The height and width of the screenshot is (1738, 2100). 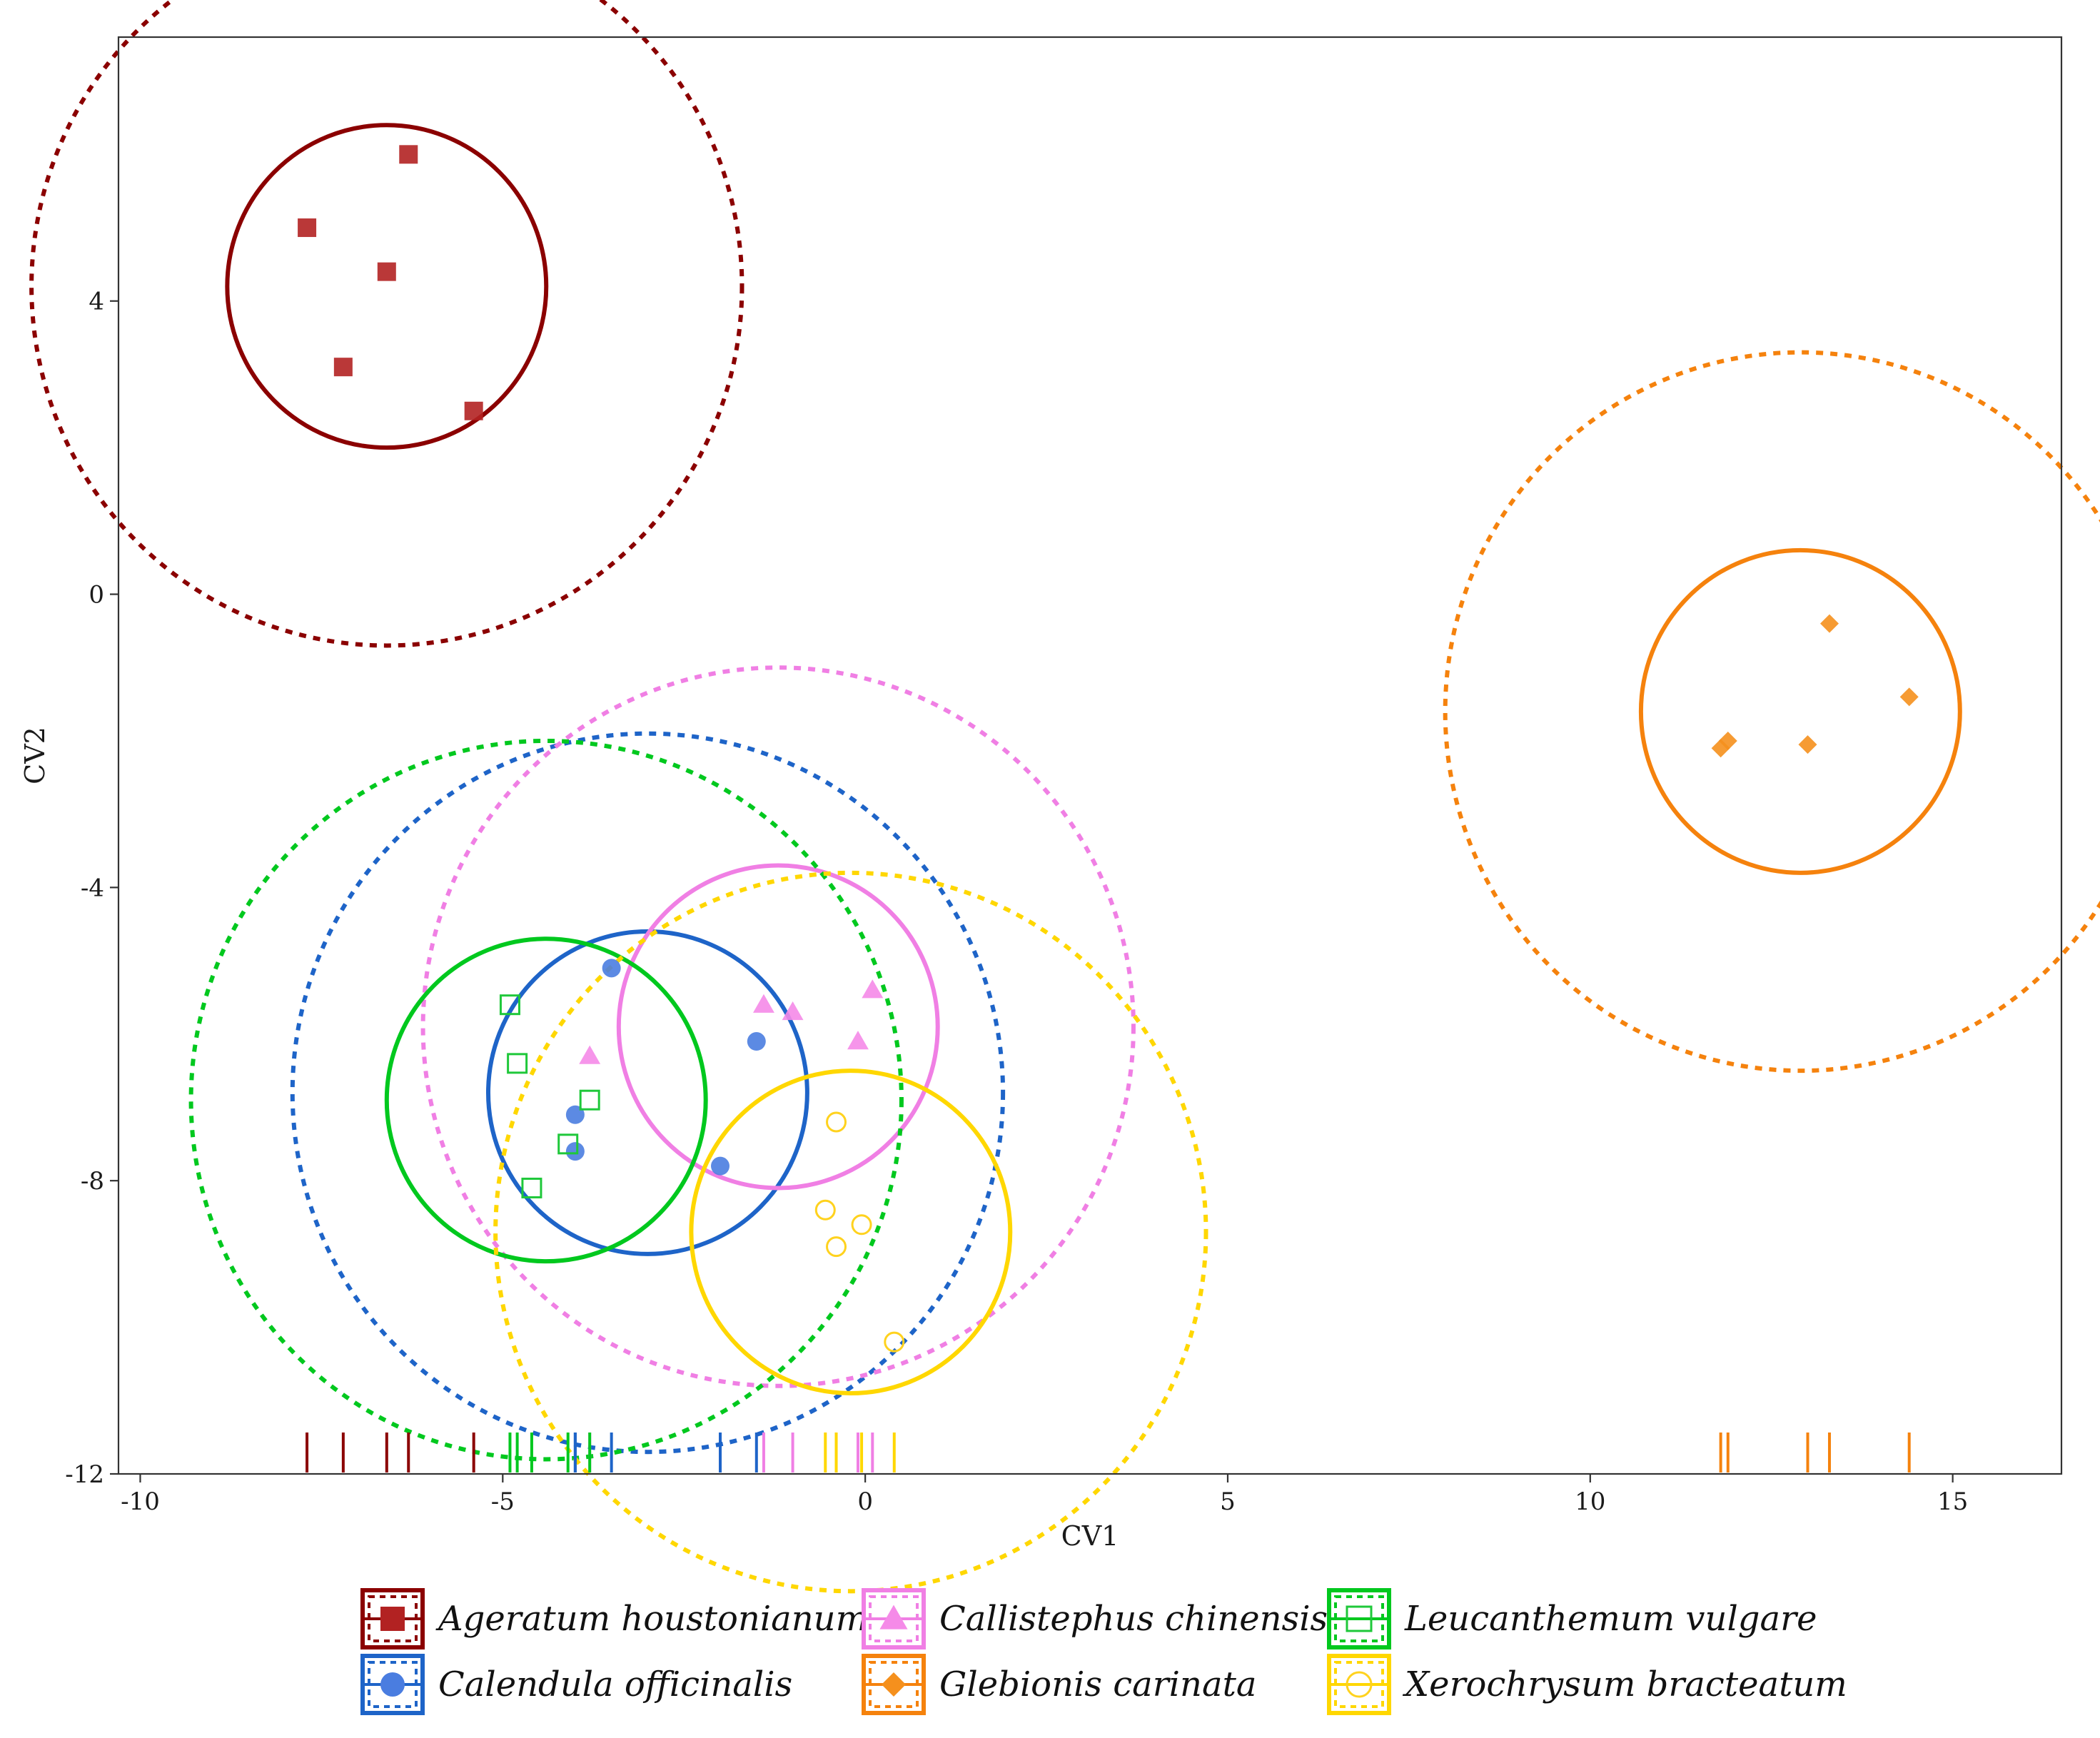 What do you see at coordinates (1090, 1536) in the screenshot?
I see `x-axis-title: CV1` at bounding box center [1090, 1536].